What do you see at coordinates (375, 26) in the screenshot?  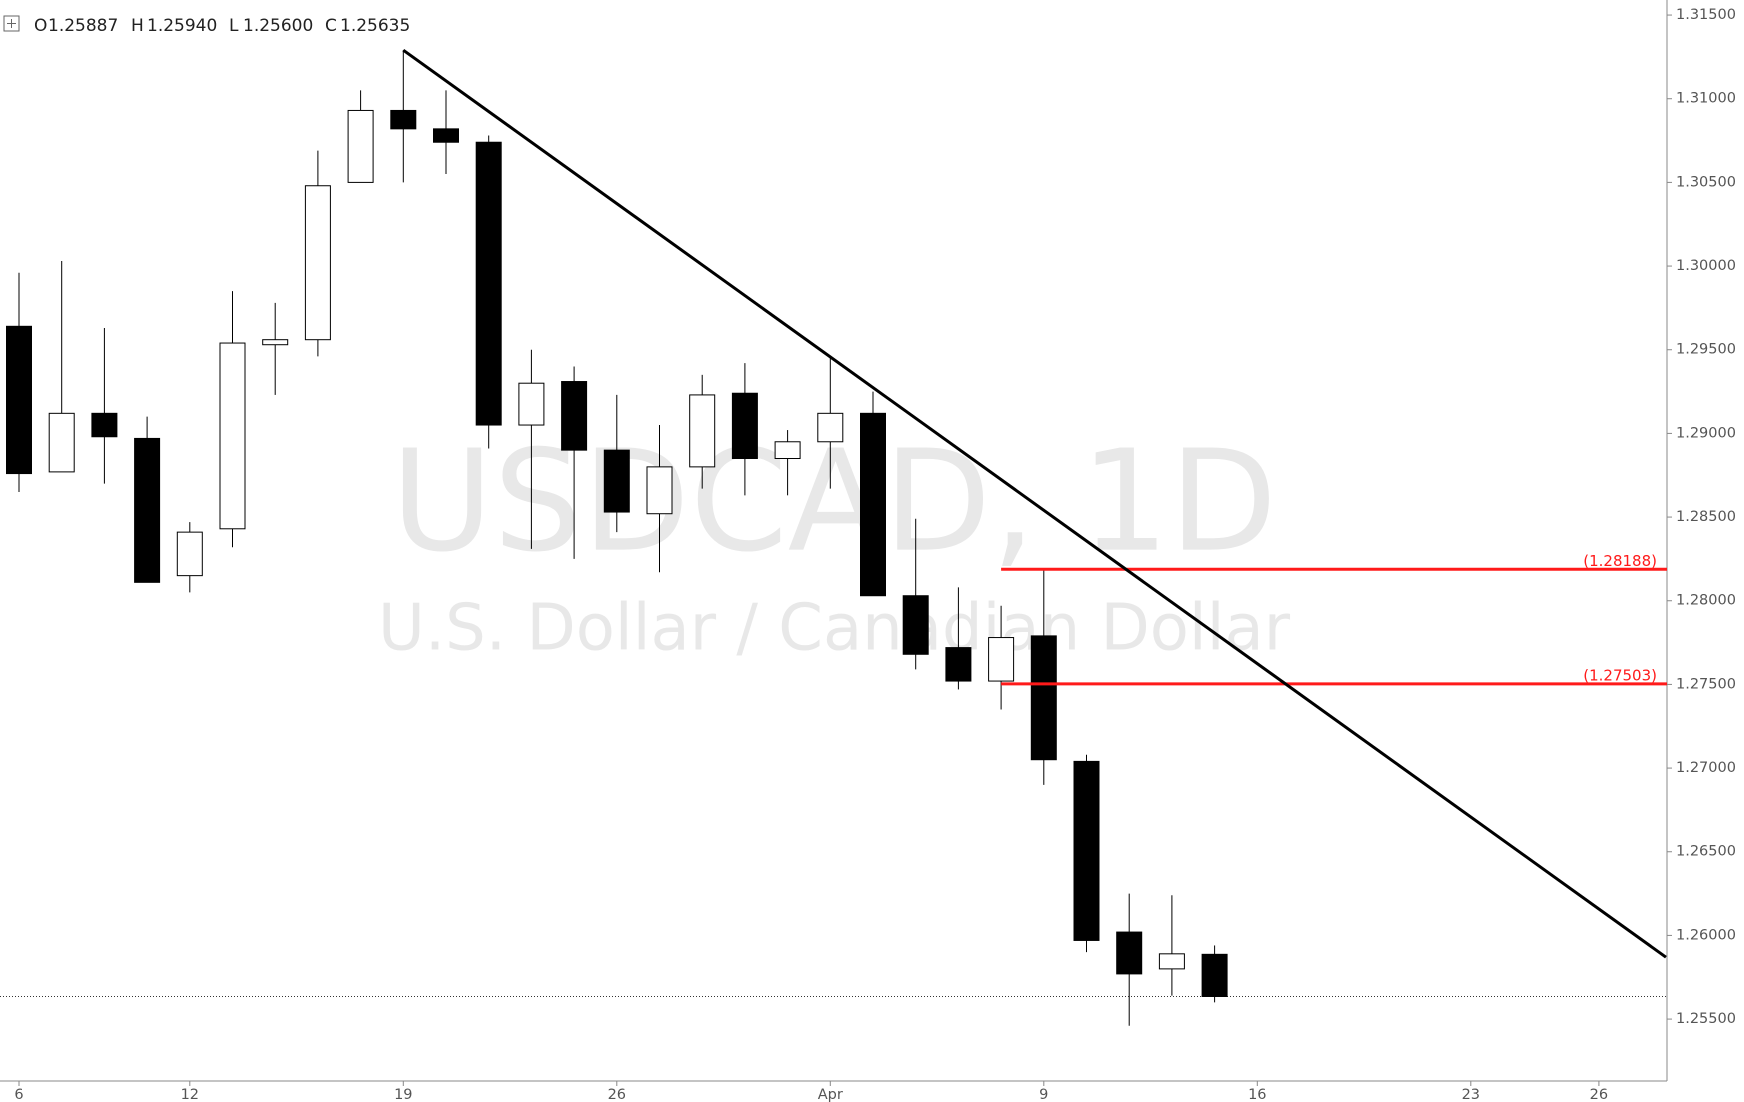 I see `header-value: 1.25635` at bounding box center [375, 26].